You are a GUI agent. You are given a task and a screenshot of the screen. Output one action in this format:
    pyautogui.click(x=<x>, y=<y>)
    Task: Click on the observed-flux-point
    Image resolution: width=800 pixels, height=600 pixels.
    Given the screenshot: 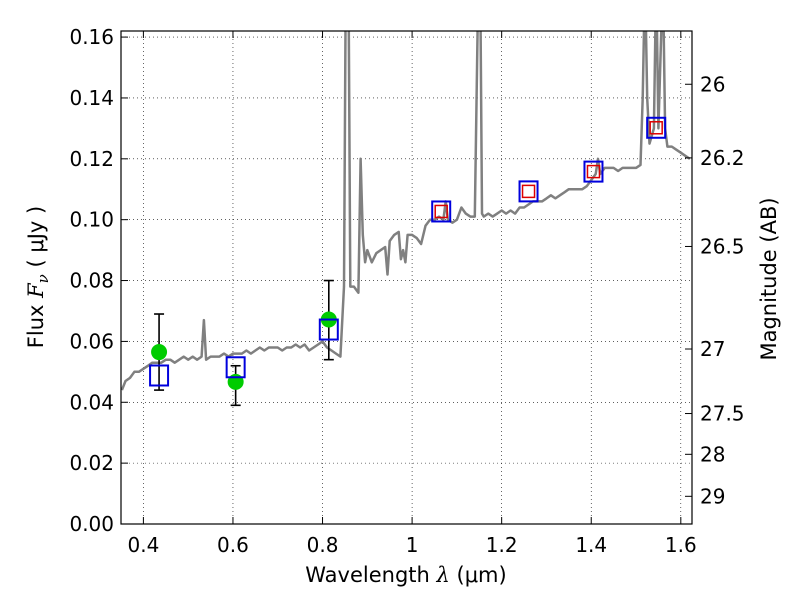 What is the action you would take?
    pyautogui.click(x=159, y=352)
    